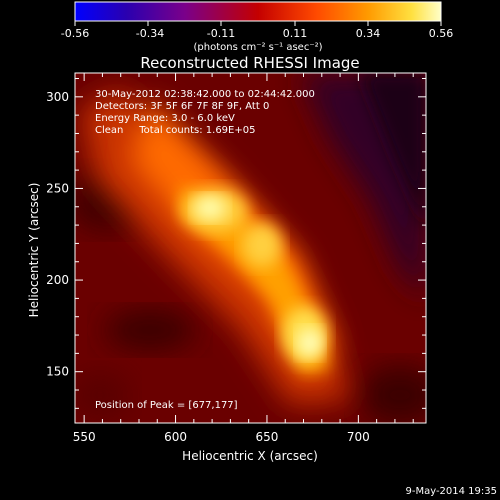 This screenshot has height=500, width=500. Describe the element at coordinates (175, 437) in the screenshot. I see `x-tick-label: 600` at that location.